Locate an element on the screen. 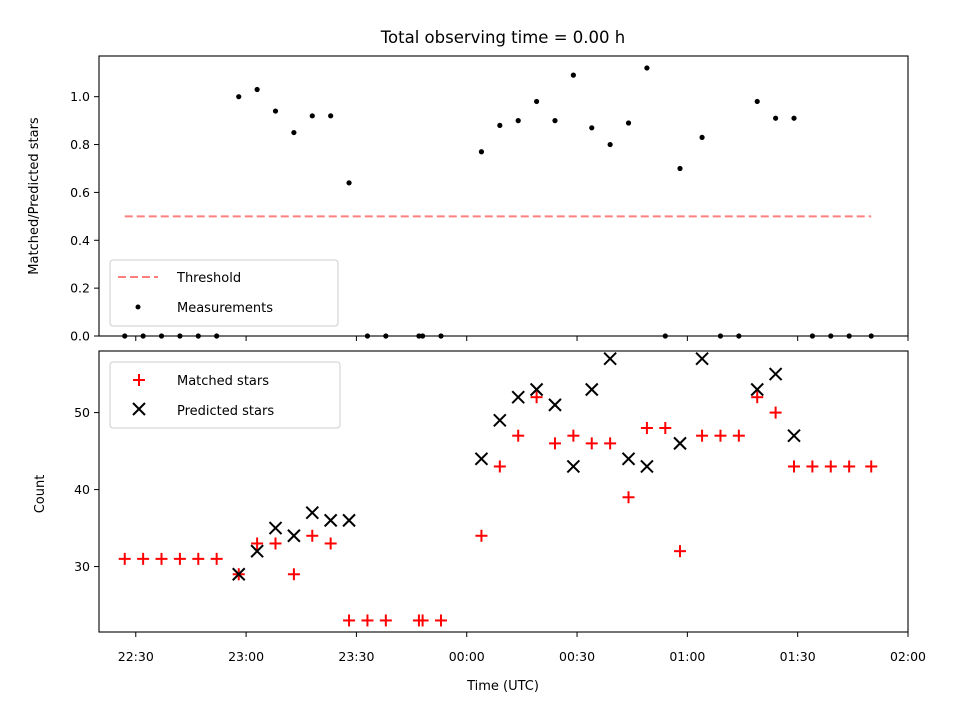  bottom-legend: Matched stars Predicted stars is located at coordinates (225, 395).